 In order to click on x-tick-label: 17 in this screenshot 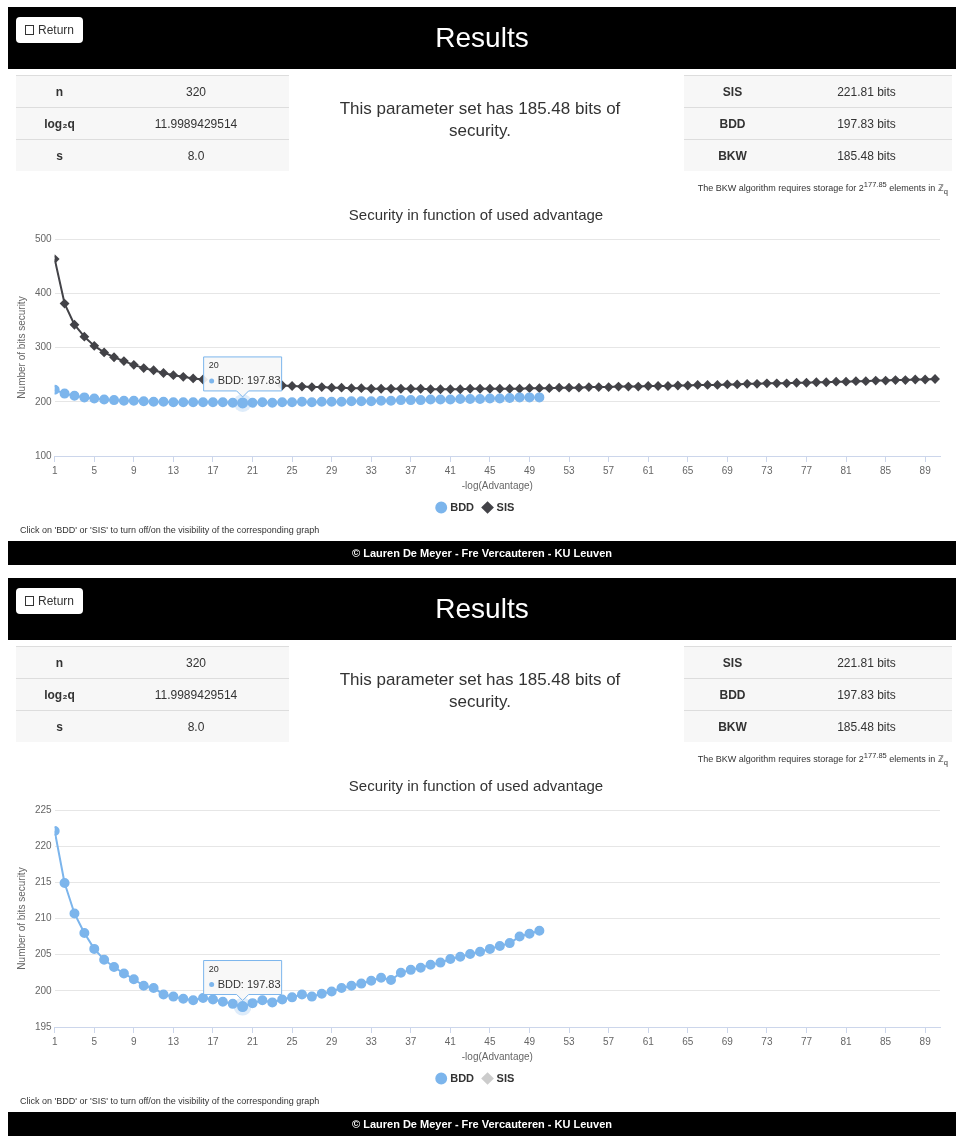, I will do `click(213, 1041)`.